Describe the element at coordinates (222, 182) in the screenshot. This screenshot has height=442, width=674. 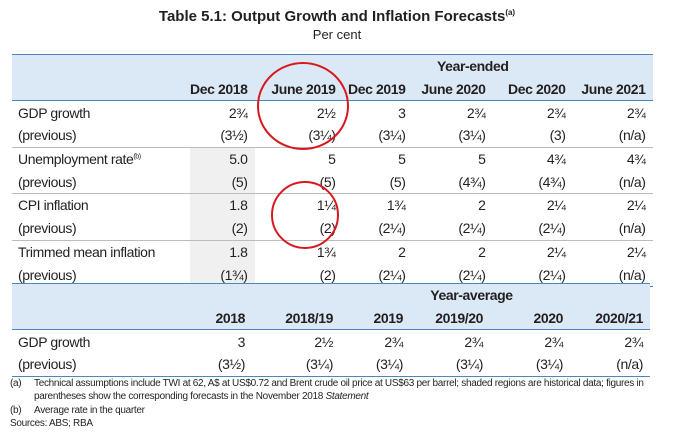
I see `cell-previous: (5)` at that location.